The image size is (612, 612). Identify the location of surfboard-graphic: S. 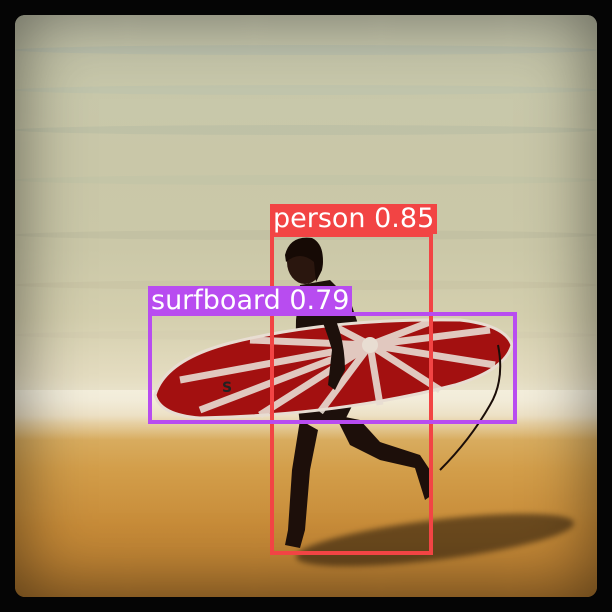
(333, 369).